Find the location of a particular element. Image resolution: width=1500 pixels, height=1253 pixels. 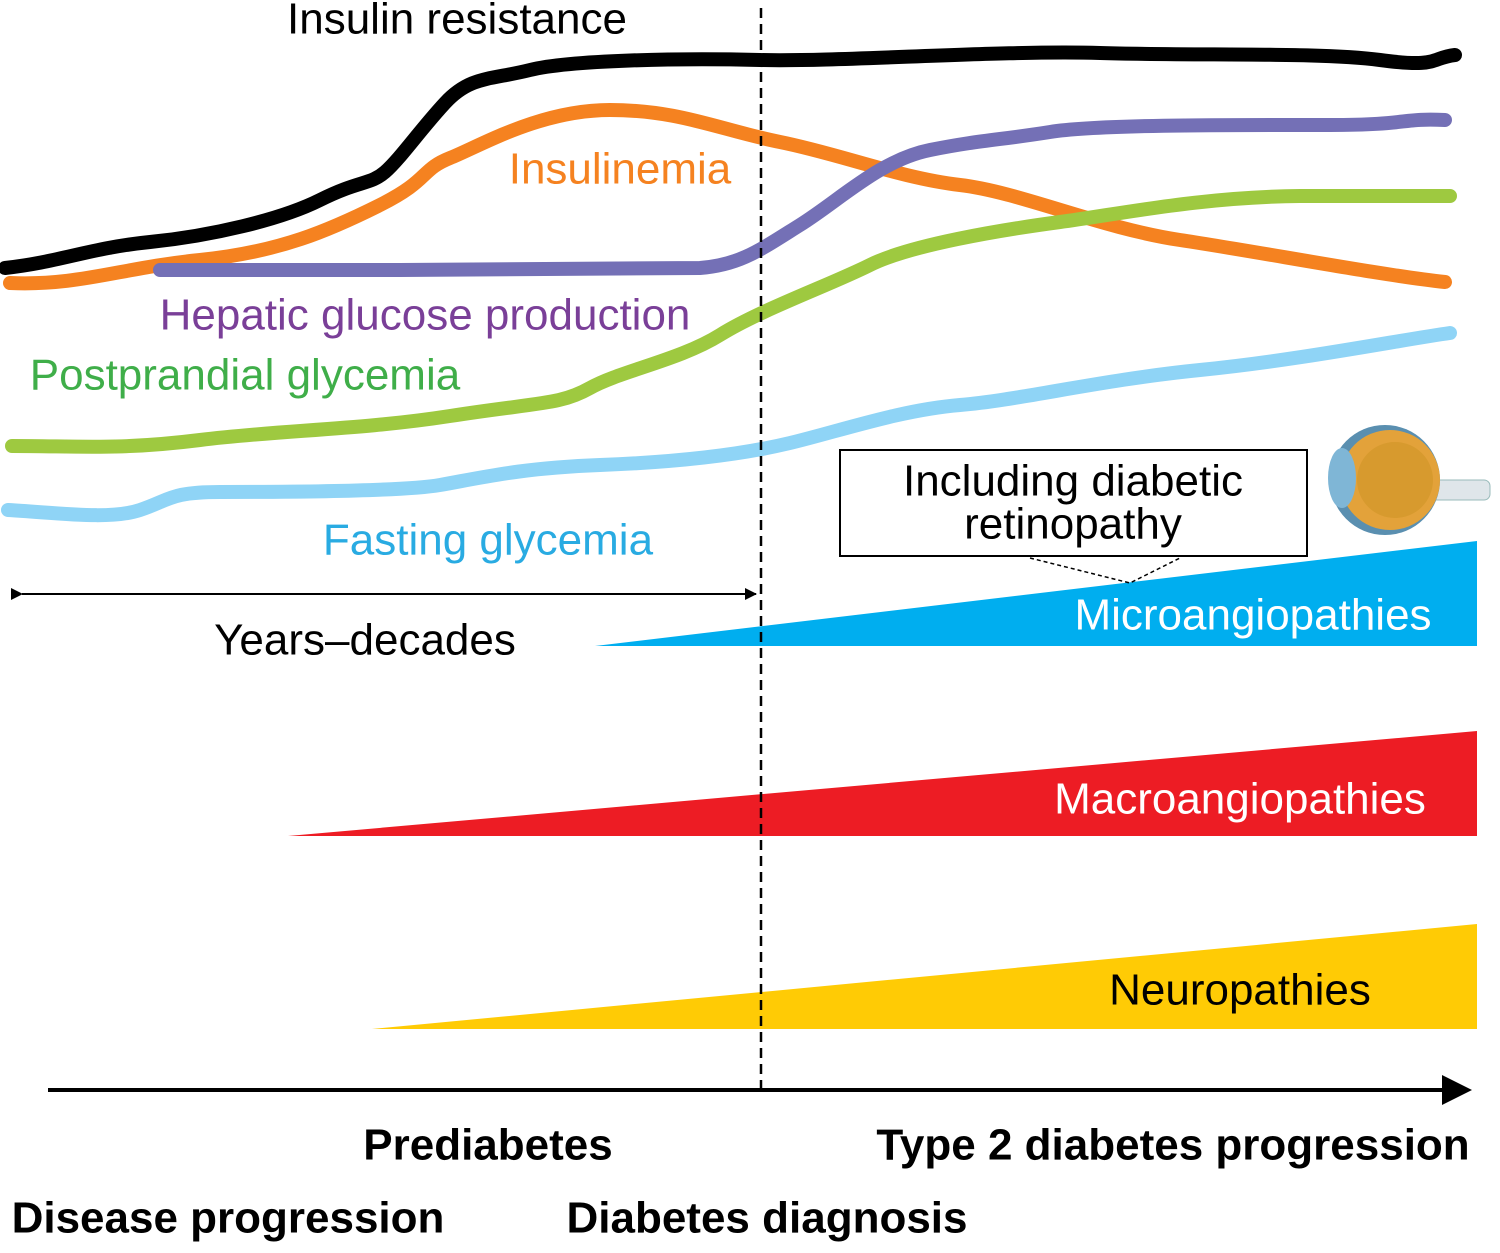

insulinemia-curve is located at coordinates (727, 197).